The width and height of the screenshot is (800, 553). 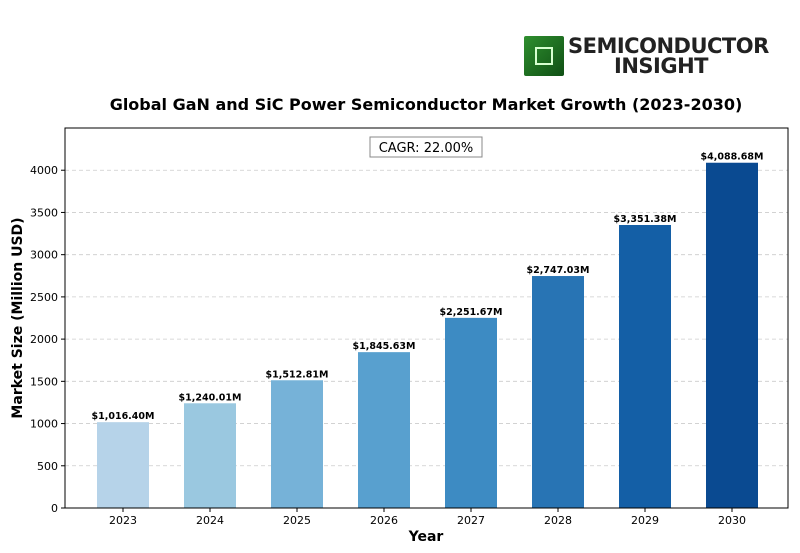 What do you see at coordinates (297, 520) in the screenshot?
I see `x-tick-label: 2025` at bounding box center [297, 520].